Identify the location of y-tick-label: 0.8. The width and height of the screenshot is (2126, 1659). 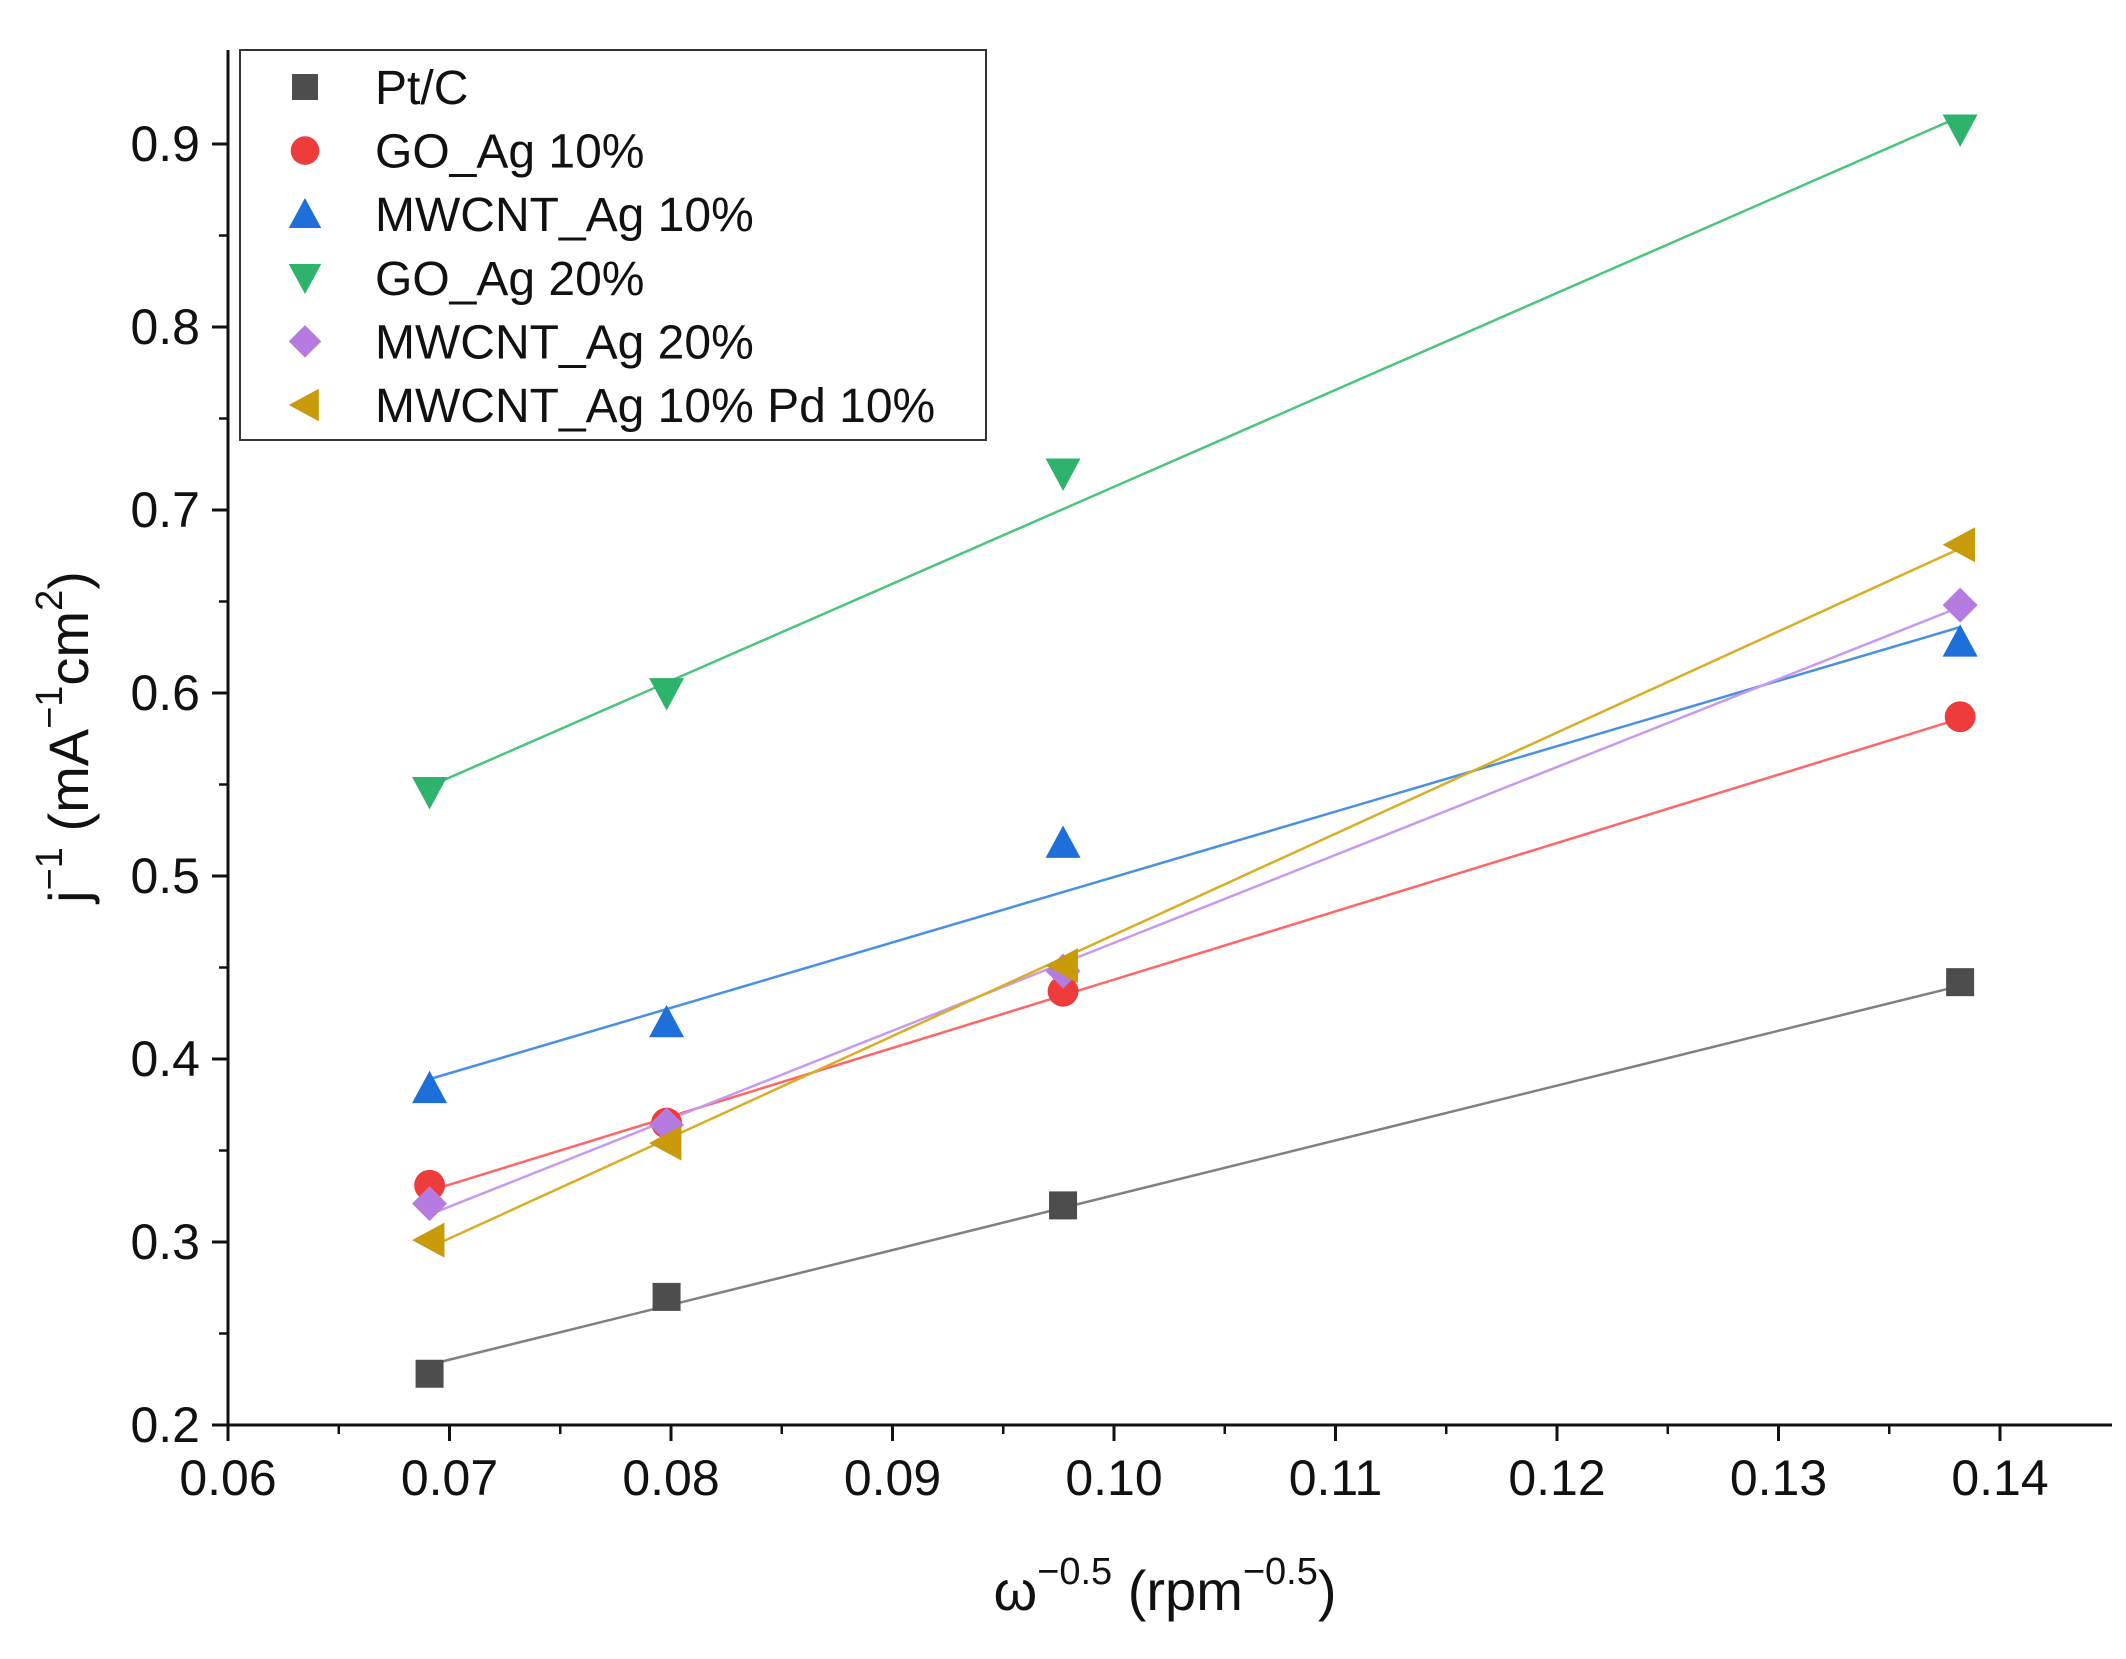
(165, 327).